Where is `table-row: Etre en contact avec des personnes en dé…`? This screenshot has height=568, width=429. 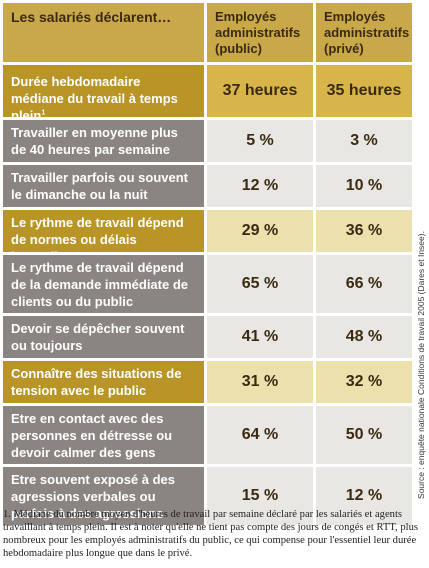
table-row: Etre en contact avec des personnes en dé… is located at coordinates (207, 435).